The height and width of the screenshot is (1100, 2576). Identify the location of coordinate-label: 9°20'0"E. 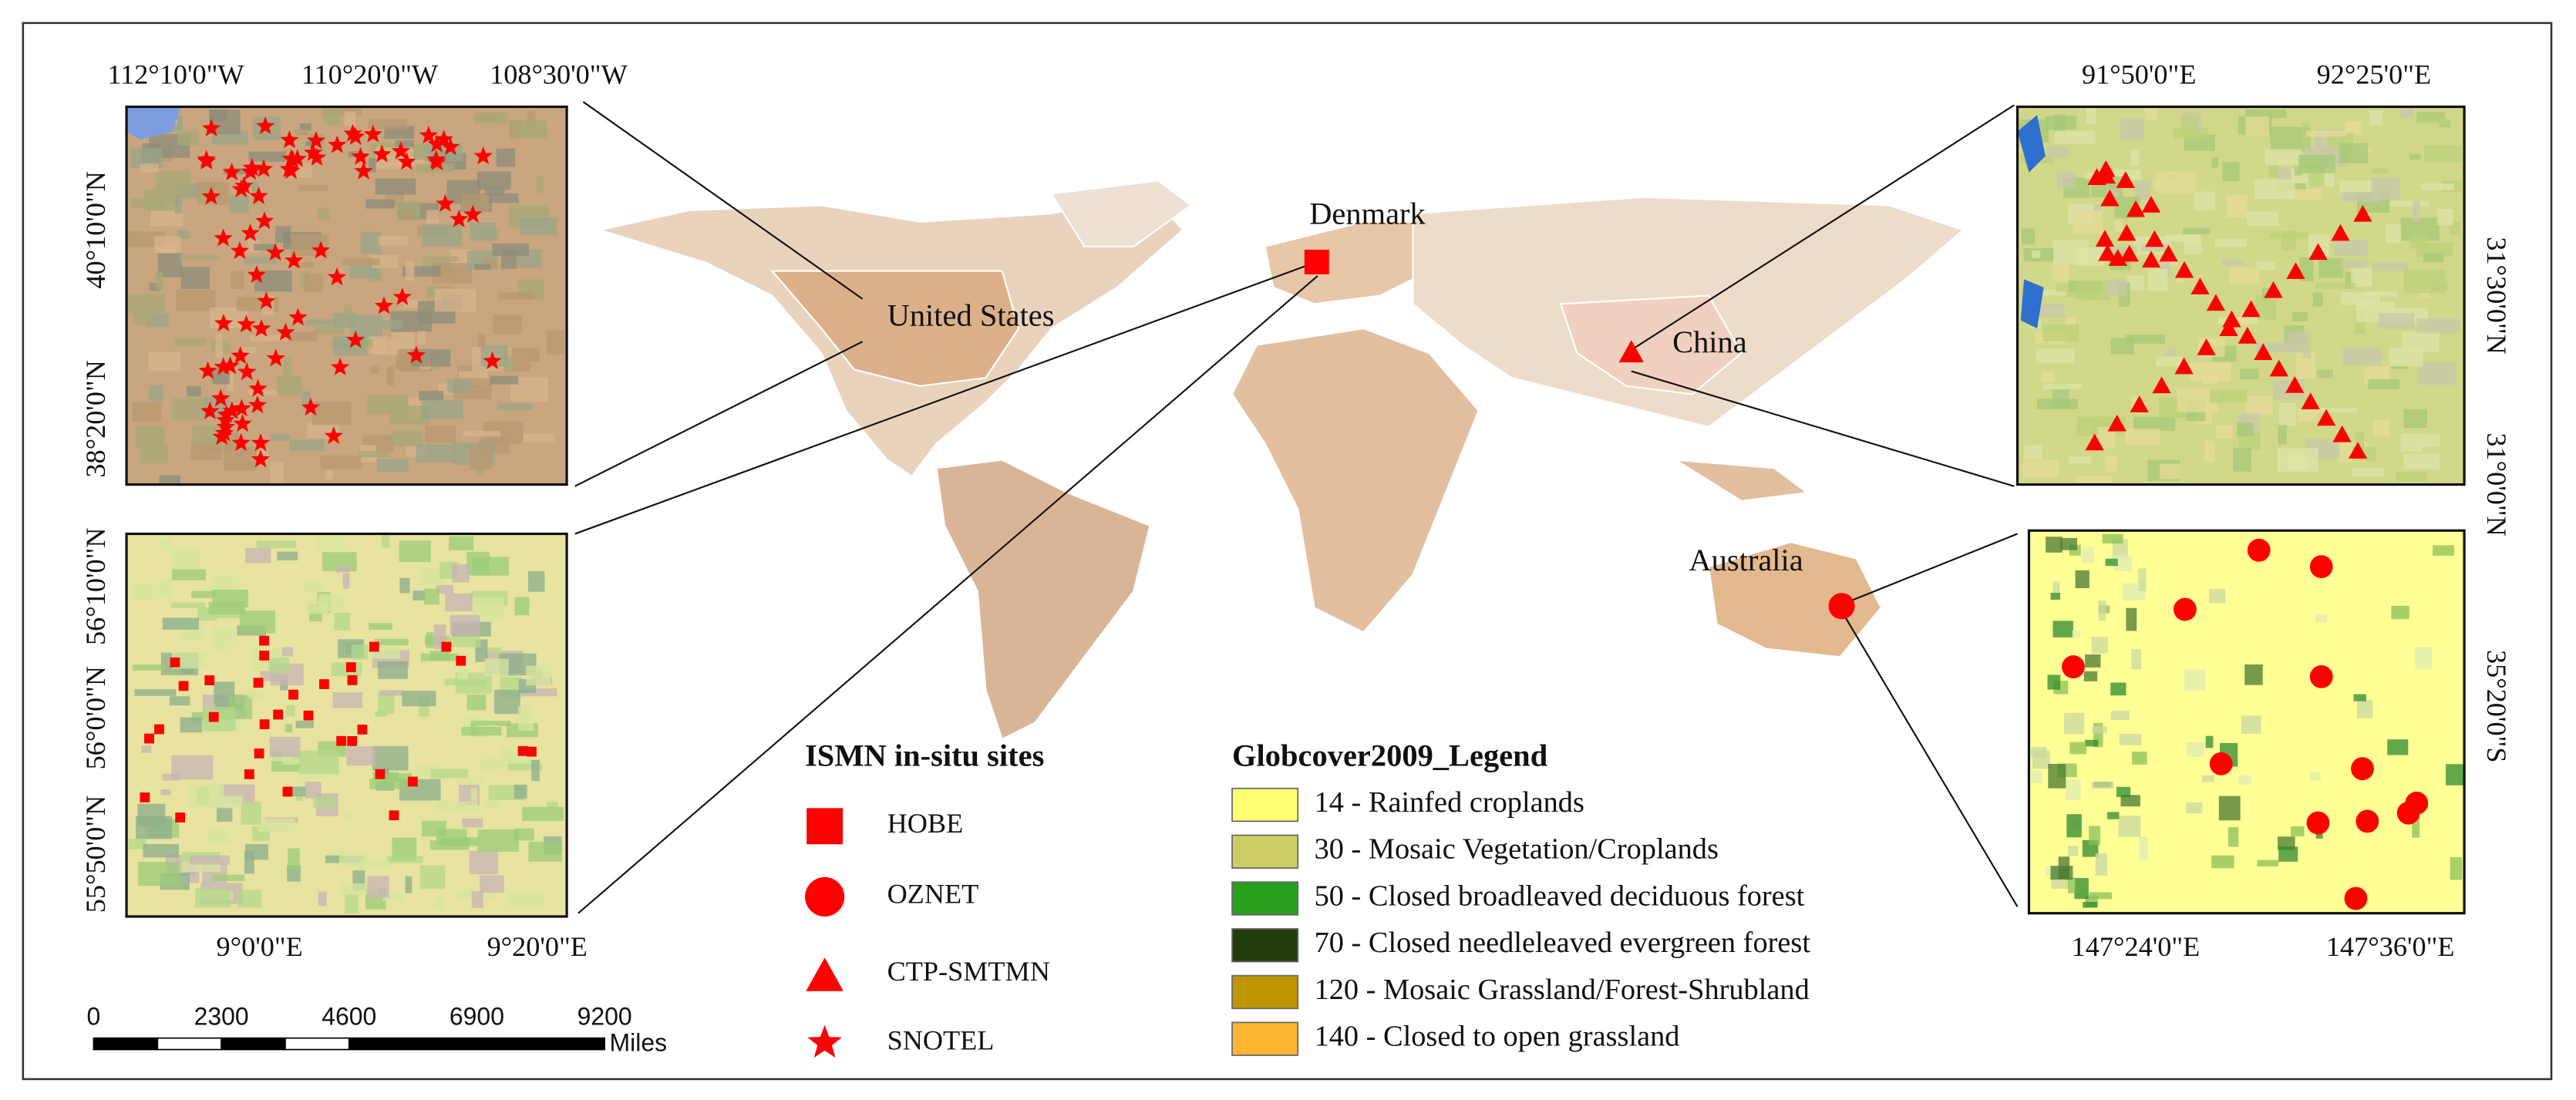
(538, 946).